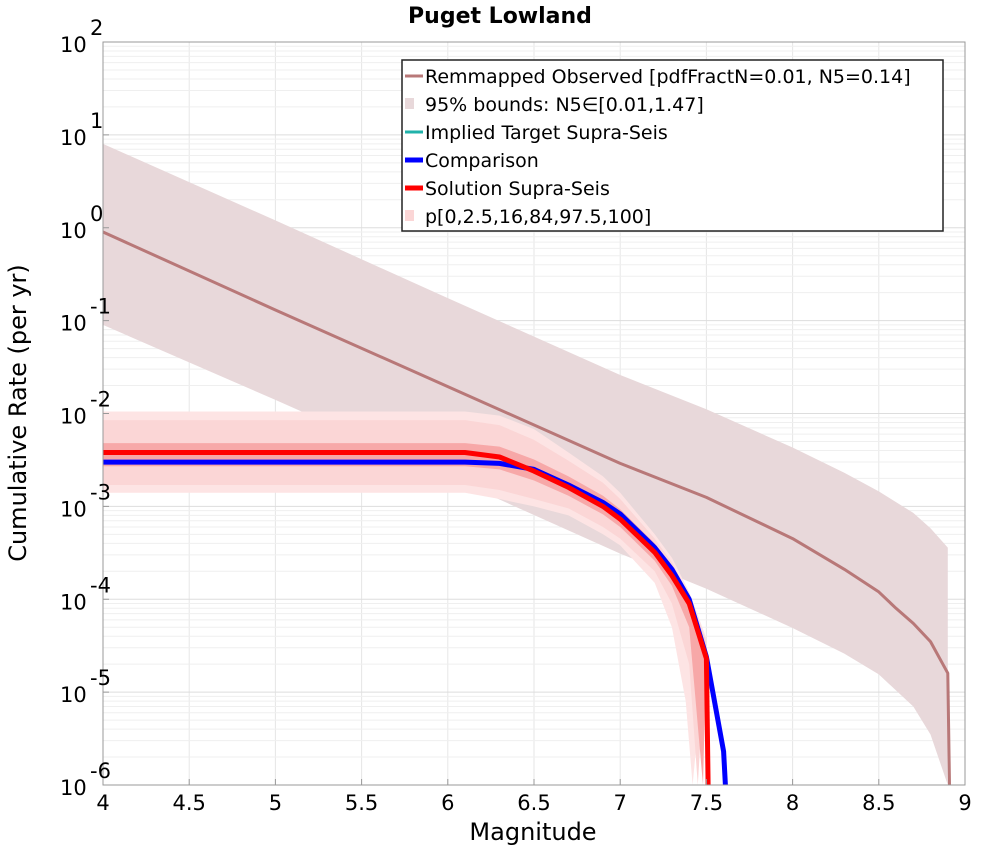 The width and height of the screenshot is (1000, 850). What do you see at coordinates (533, 803) in the screenshot?
I see `x-tick-label: 6.5` at bounding box center [533, 803].